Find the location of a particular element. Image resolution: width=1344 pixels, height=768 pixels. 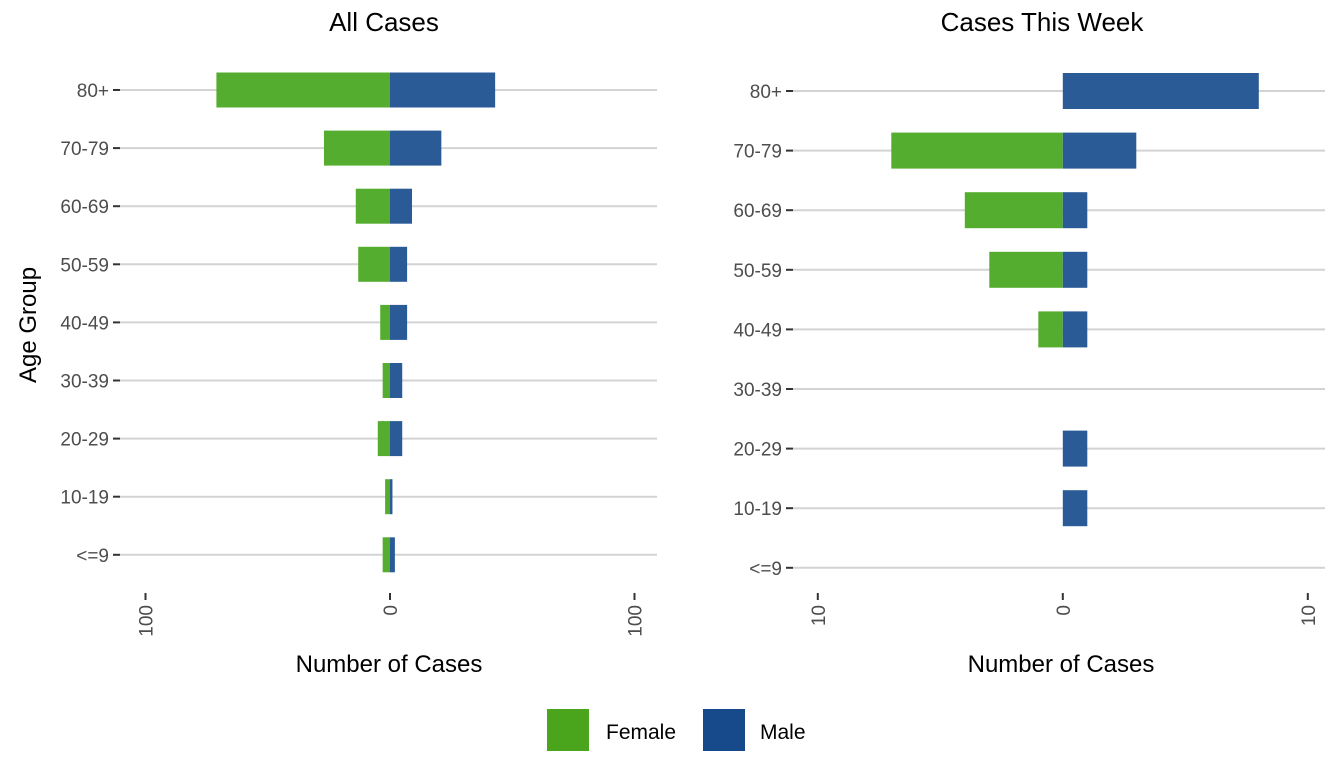

legend-swatch-female is located at coordinates (568, 730).